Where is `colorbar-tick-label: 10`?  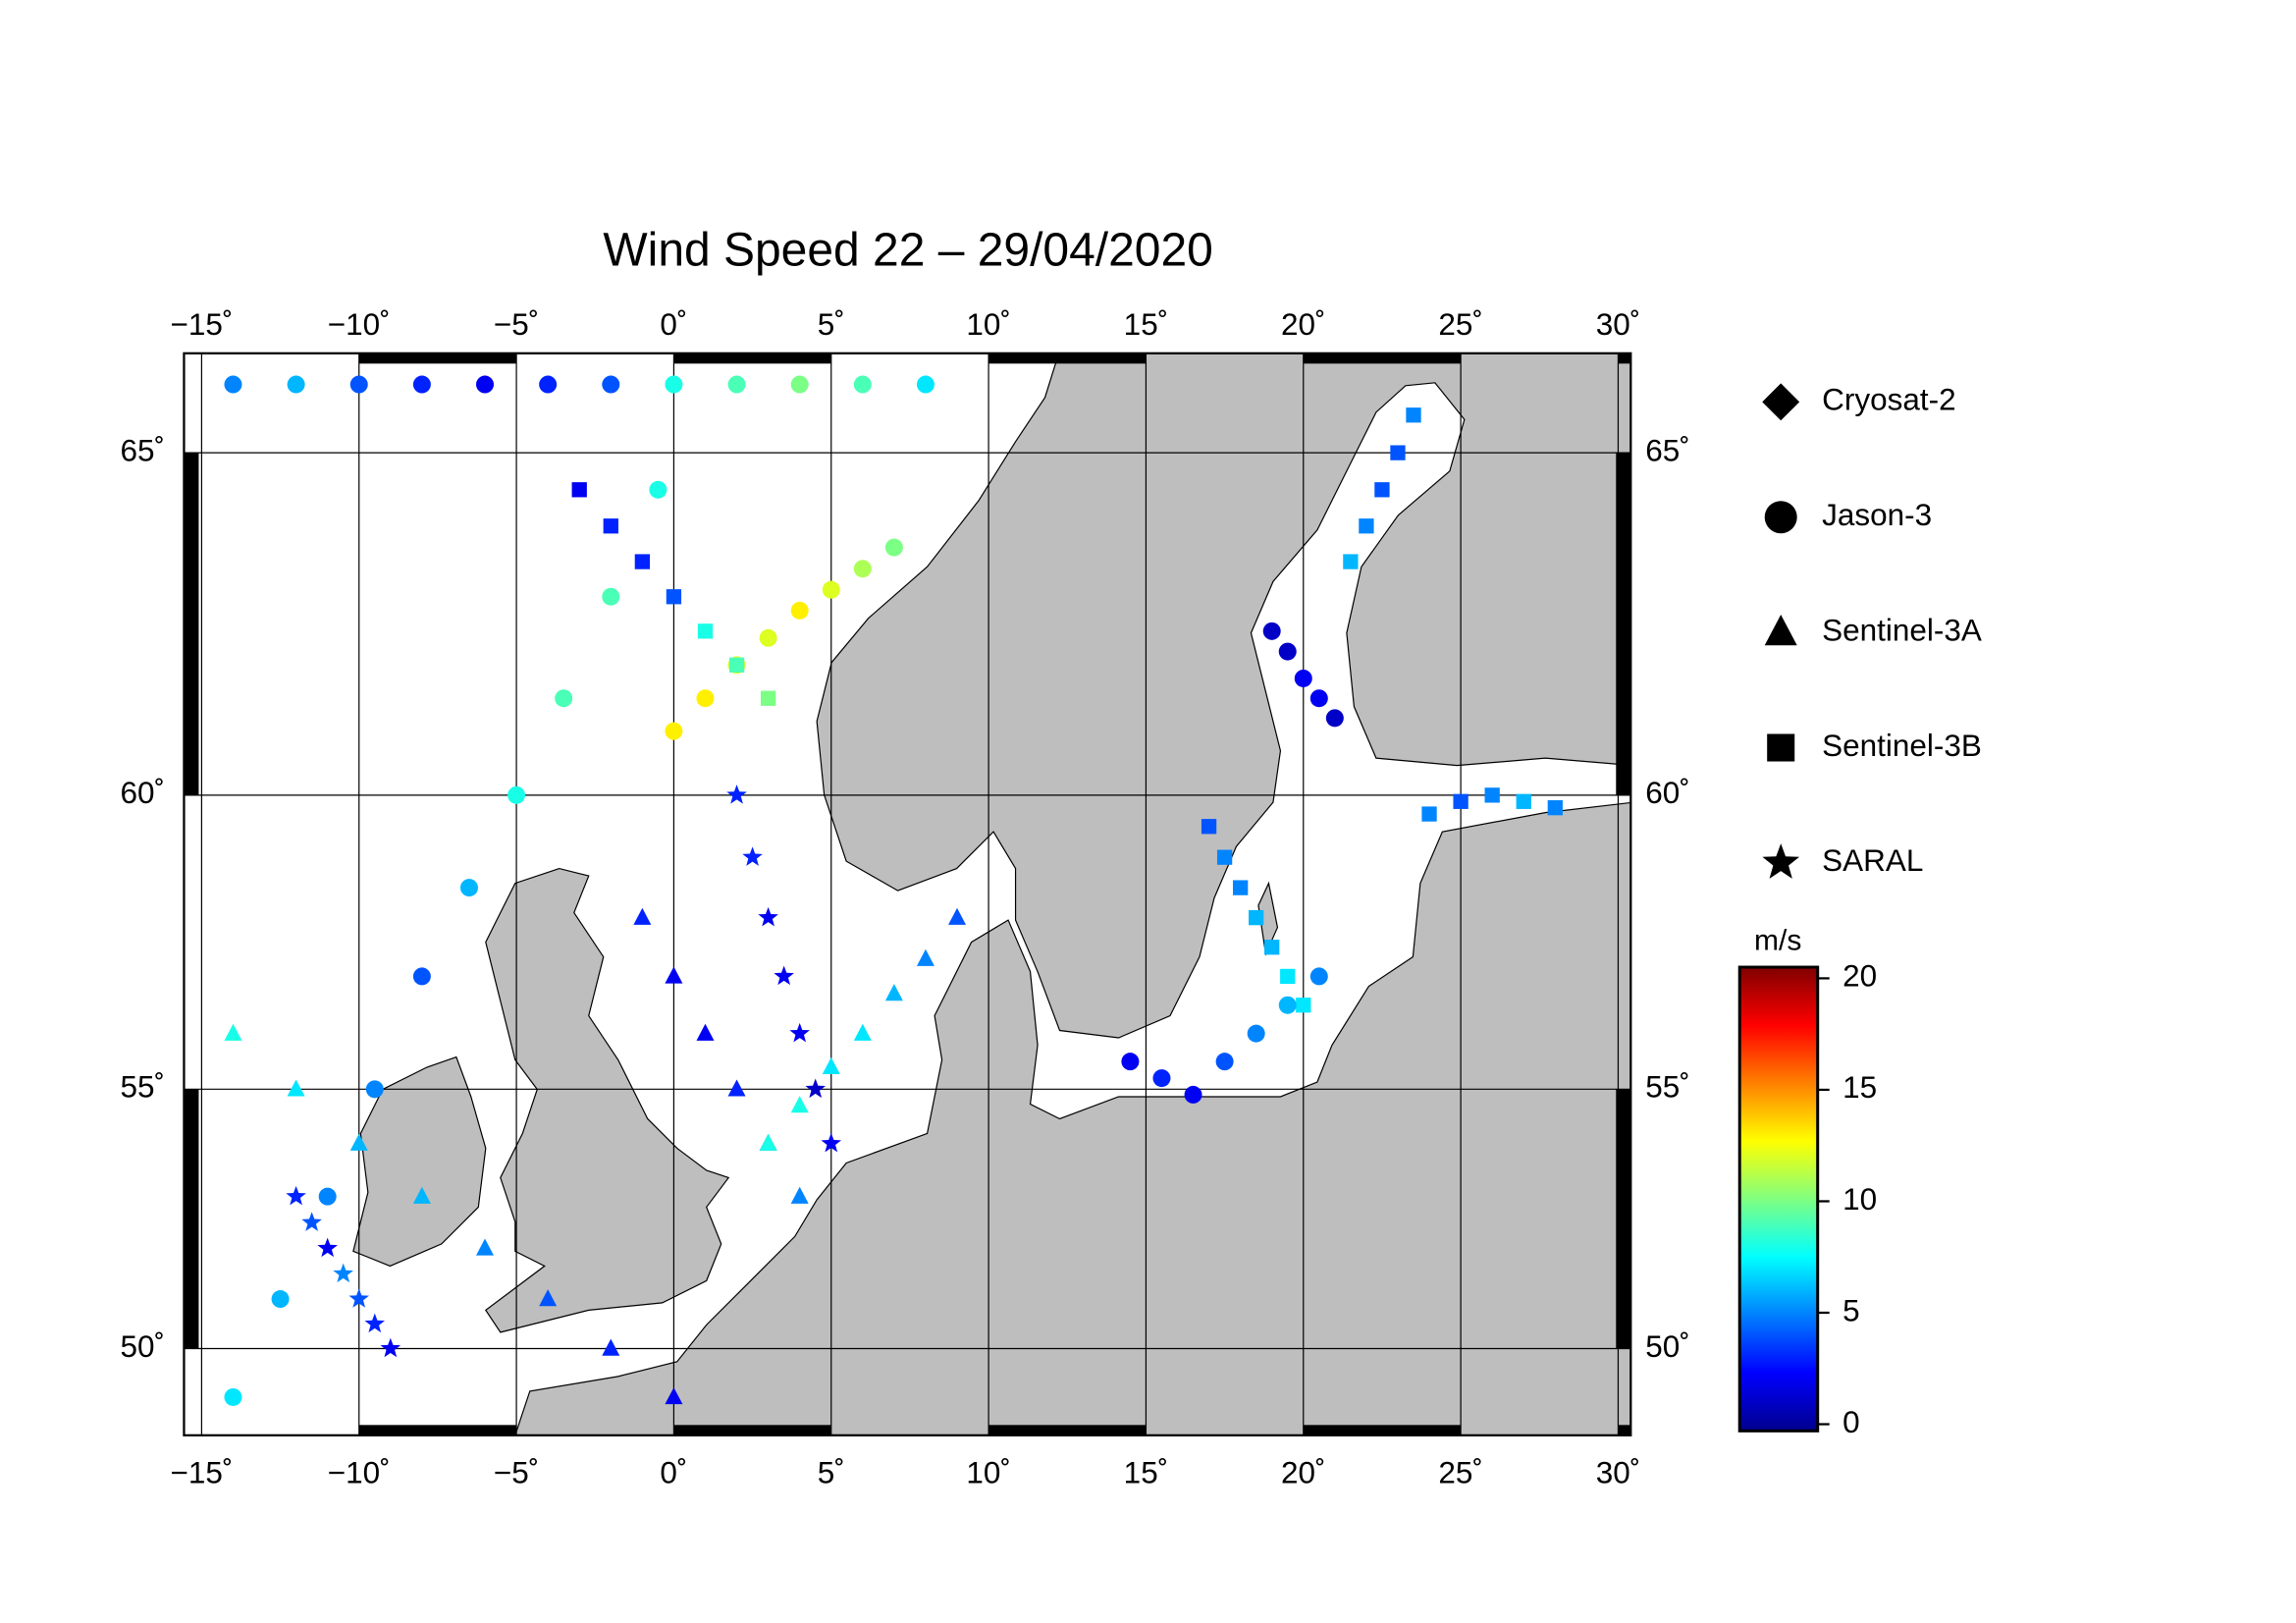 colorbar-tick-label: 10 is located at coordinates (1860, 1199).